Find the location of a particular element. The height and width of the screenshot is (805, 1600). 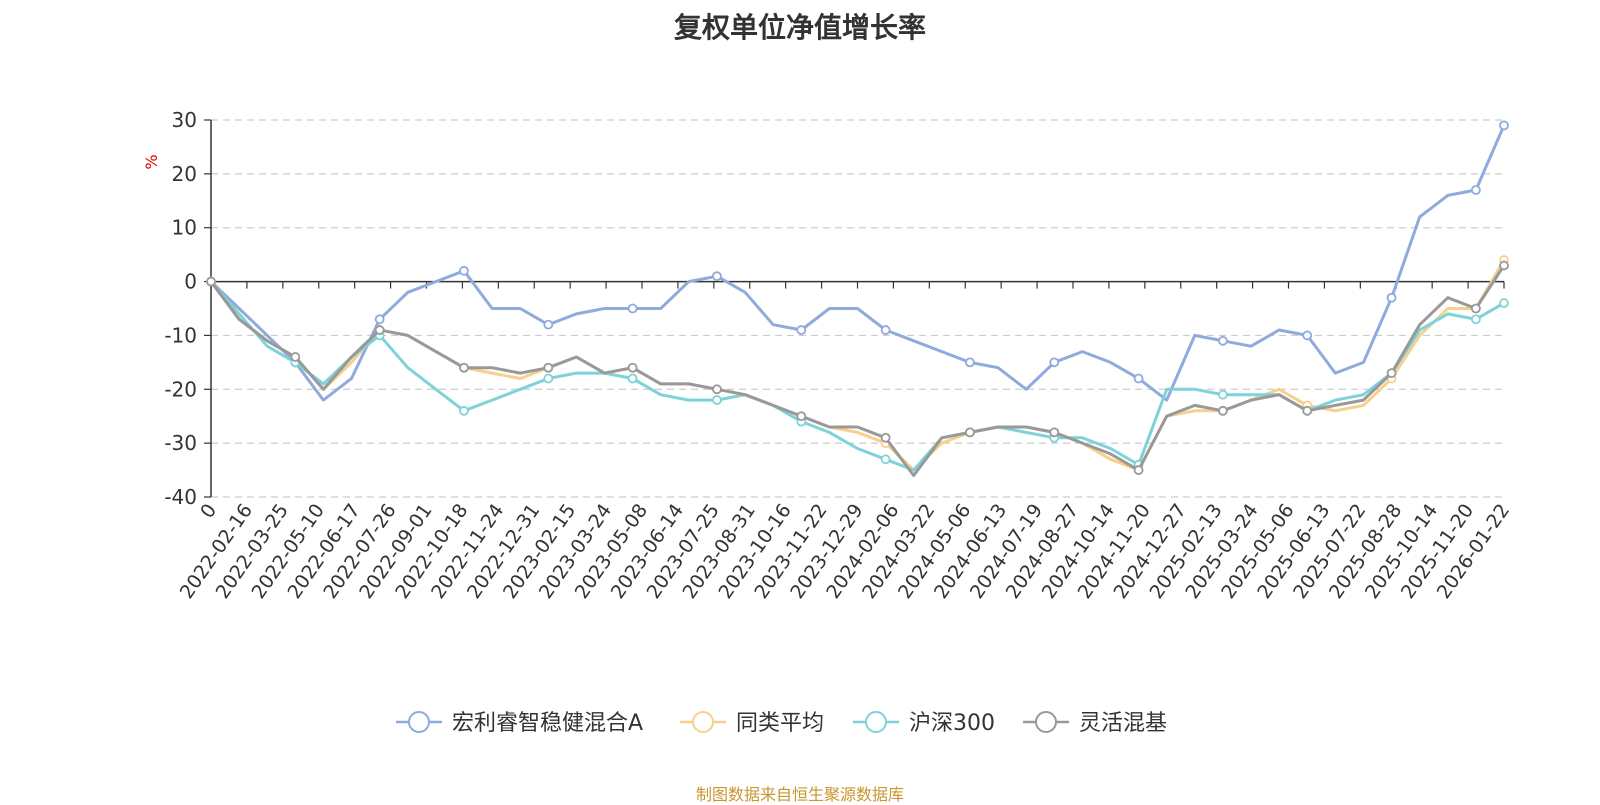

y-tick-label: -40 is located at coordinates (180, 497).